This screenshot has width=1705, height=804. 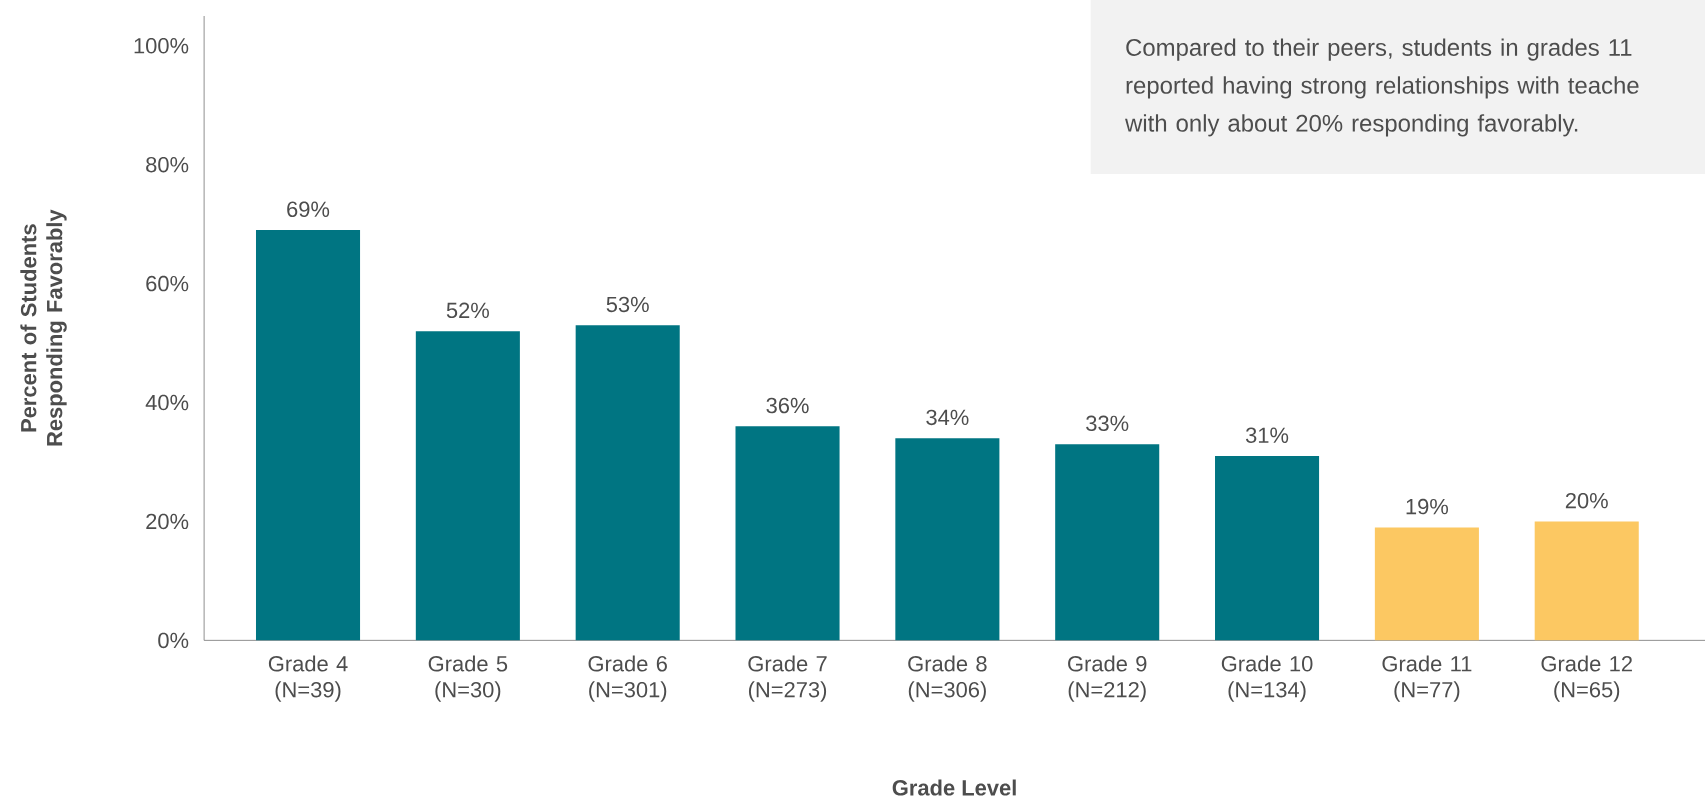 I want to click on data-label: 52%, so click(x=467, y=310).